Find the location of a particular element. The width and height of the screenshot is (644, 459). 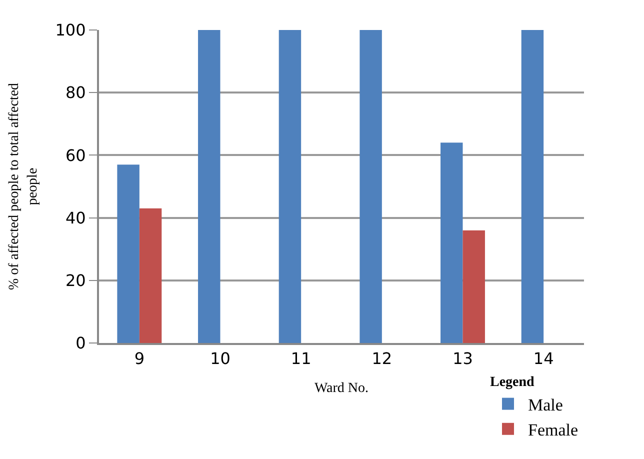

legend-label: Male is located at coordinates (545, 404).